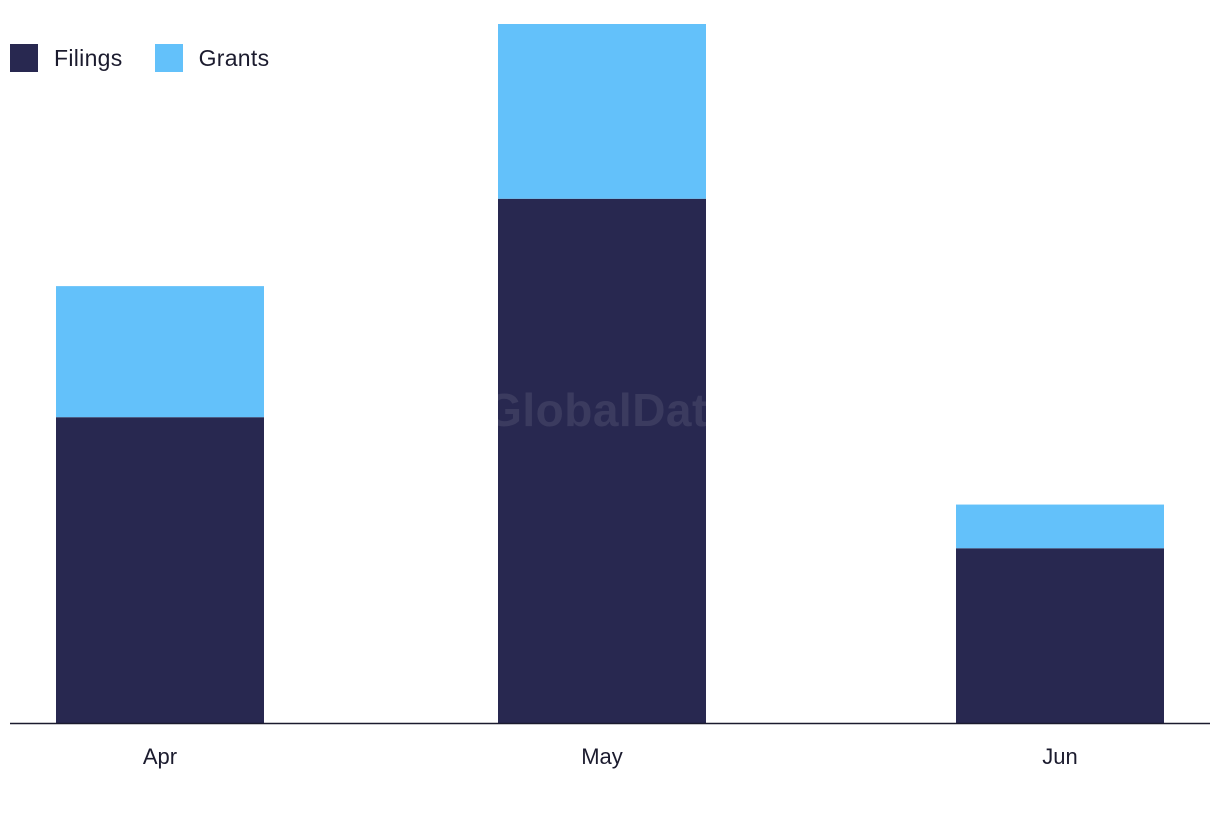 This screenshot has height=822, width=1220. What do you see at coordinates (88, 57) in the screenshot?
I see `legend-label-filings: Filings` at bounding box center [88, 57].